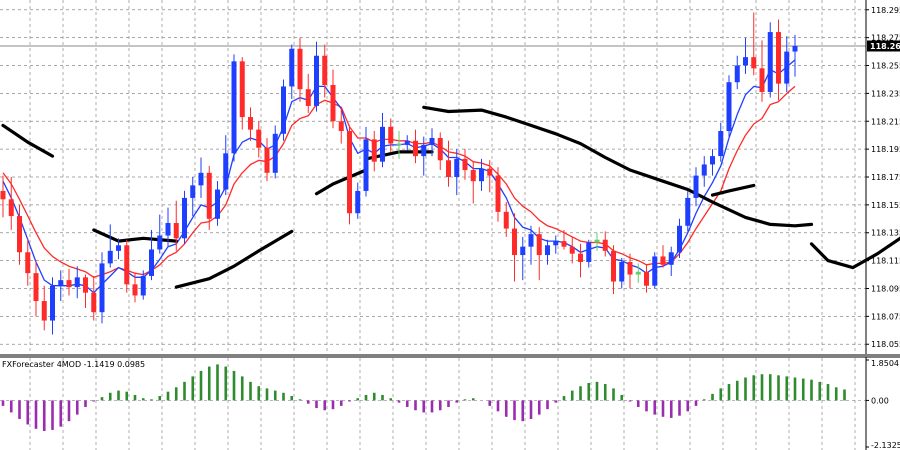 Image resolution: width=900 pixels, height=450 pixels. What do you see at coordinates (885, 149) in the screenshot?
I see `price-axis-tick-label: 118.195` at bounding box center [885, 149].